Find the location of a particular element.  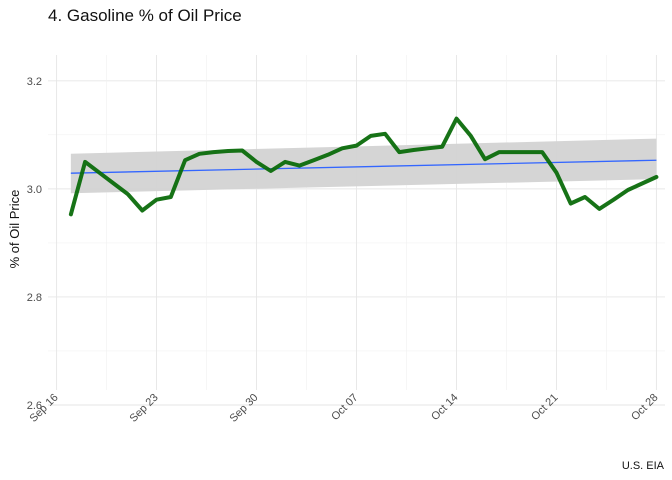

x-tick-label: Sep 30 is located at coordinates (243, 408).